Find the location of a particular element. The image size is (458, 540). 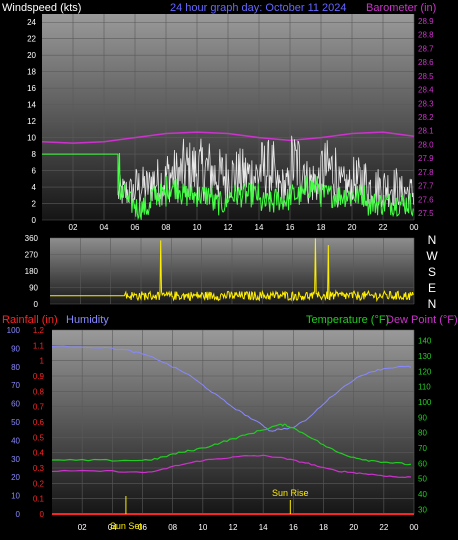

wind-baro-series is located at coordinates (228, 176).